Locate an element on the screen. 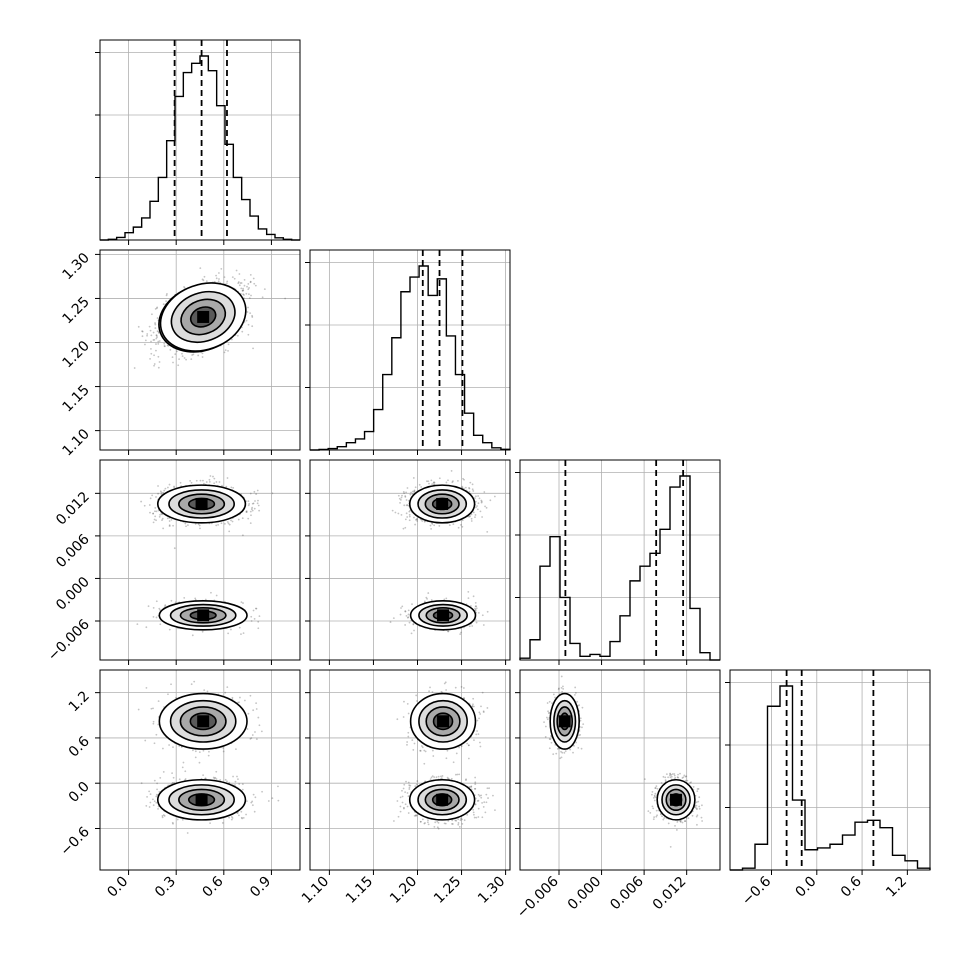  y-tick-label: 1.30 is located at coordinates (75, 266).